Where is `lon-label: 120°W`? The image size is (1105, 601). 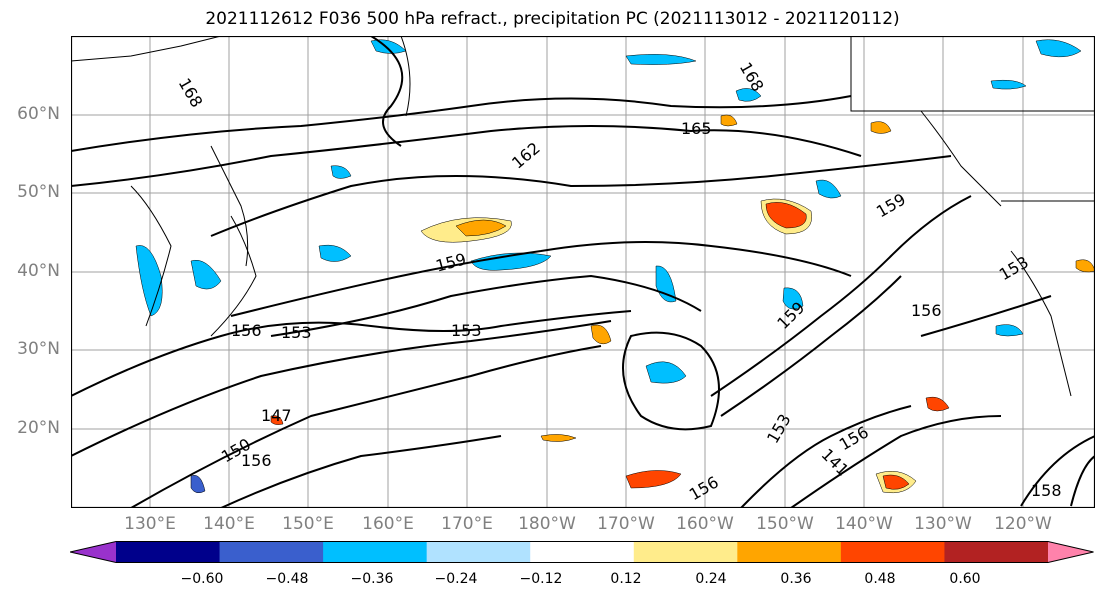 lon-label: 120°W is located at coordinates (1023, 524).